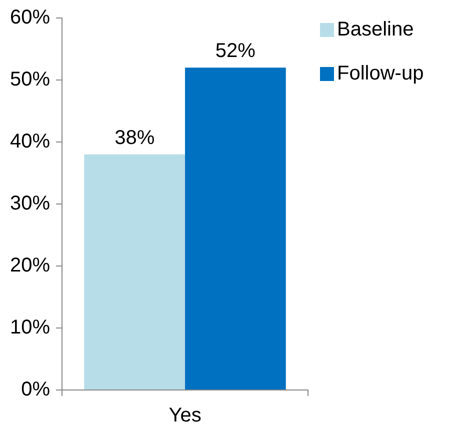 This screenshot has height=440, width=458. I want to click on legend-label: Follow-up, so click(380, 73).